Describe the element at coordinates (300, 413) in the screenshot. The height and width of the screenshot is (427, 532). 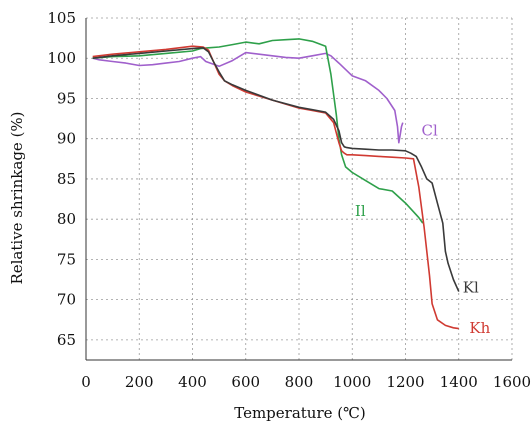
I see `x-axis-title: Temperature (℃)` at that location.